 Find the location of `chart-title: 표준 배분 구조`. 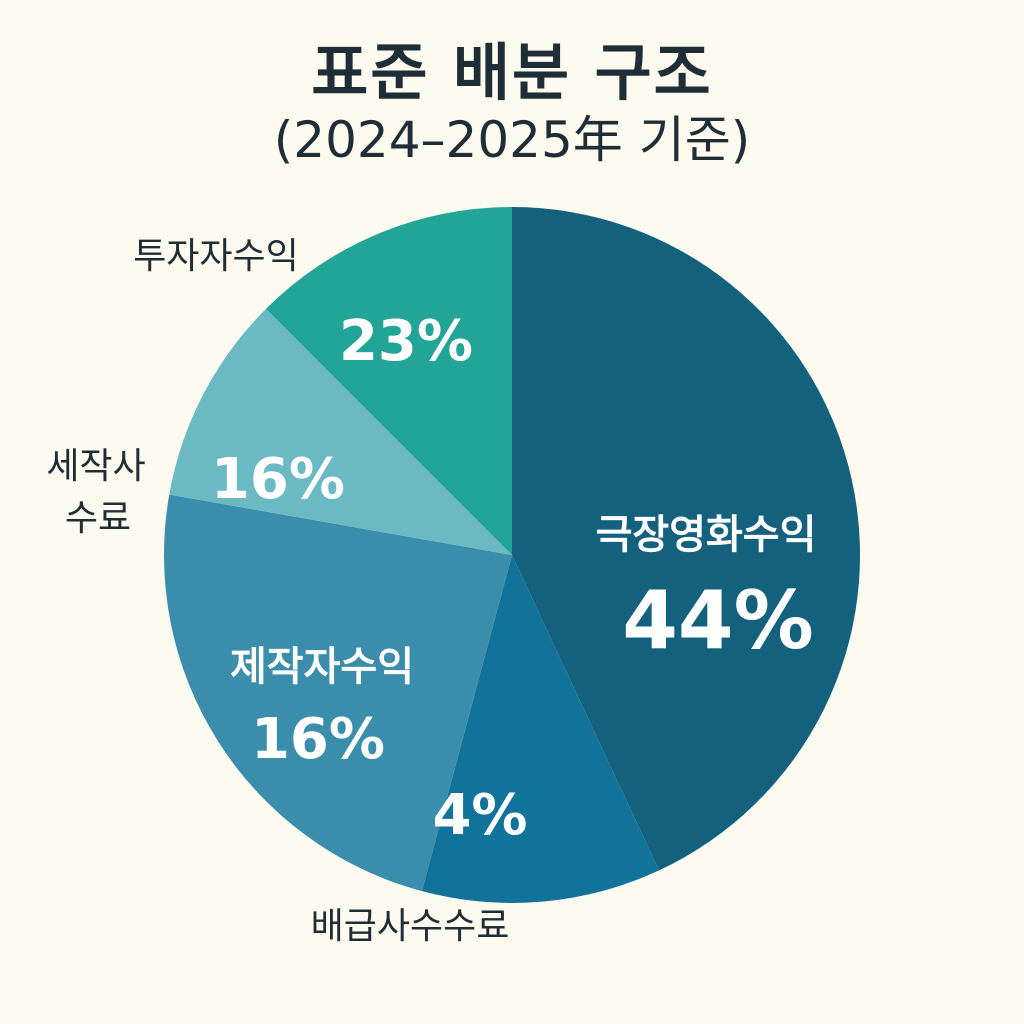

chart-title: 표준 배분 구조 is located at coordinates (512, 72).